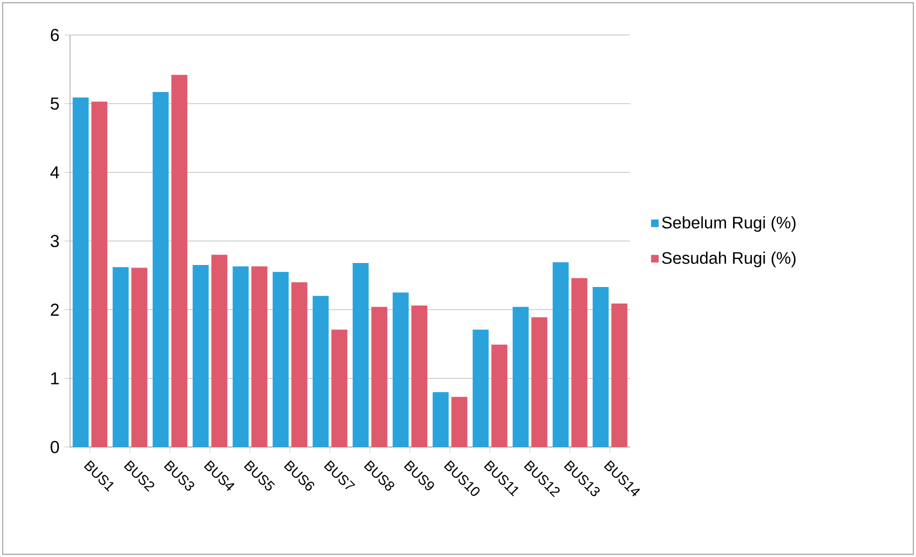  I want to click on y-tick-label: 3, so click(54, 241).